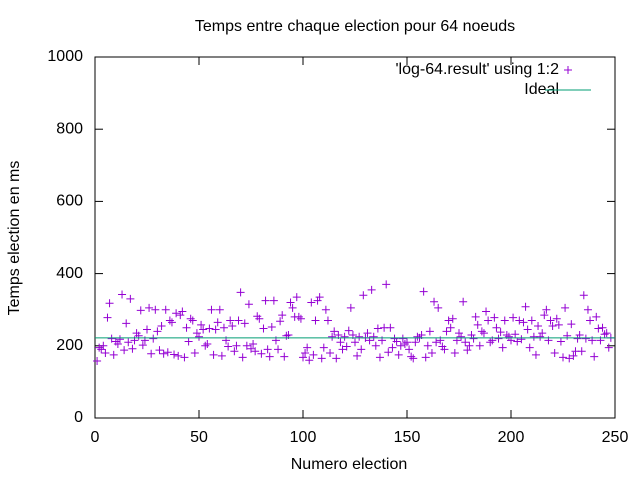 This screenshot has width=640, height=480. Describe the element at coordinates (407, 437) in the screenshot. I see `x-tick-label: 150` at that location.